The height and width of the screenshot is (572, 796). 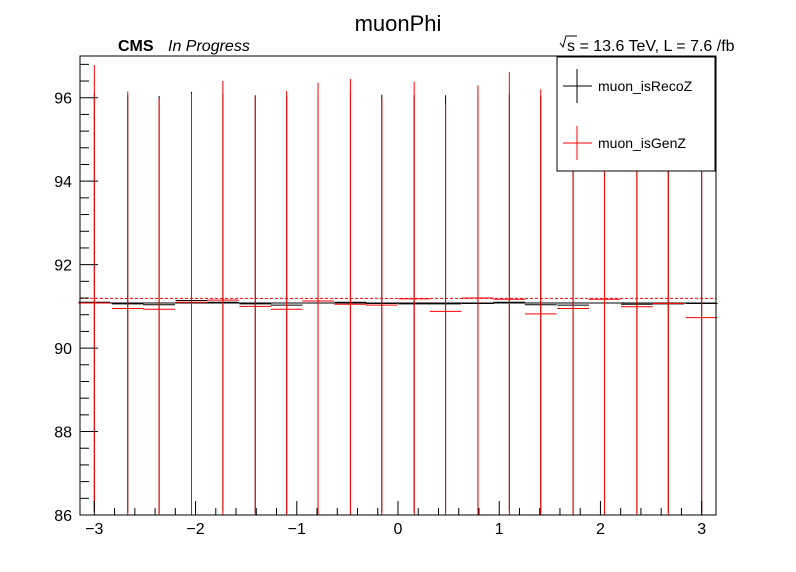 I want to click on x-tick-label-4: 1, so click(x=499, y=529).